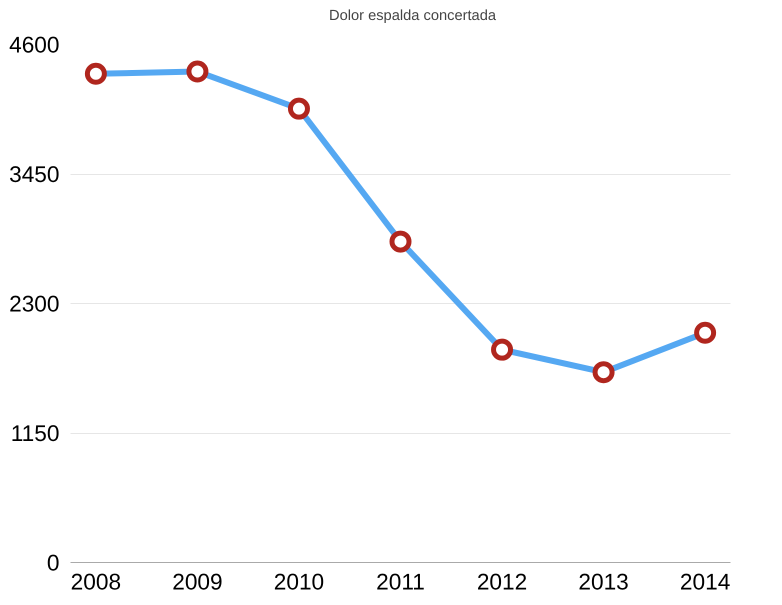  I want to click on y-tick-label: 2300, so click(34, 303).